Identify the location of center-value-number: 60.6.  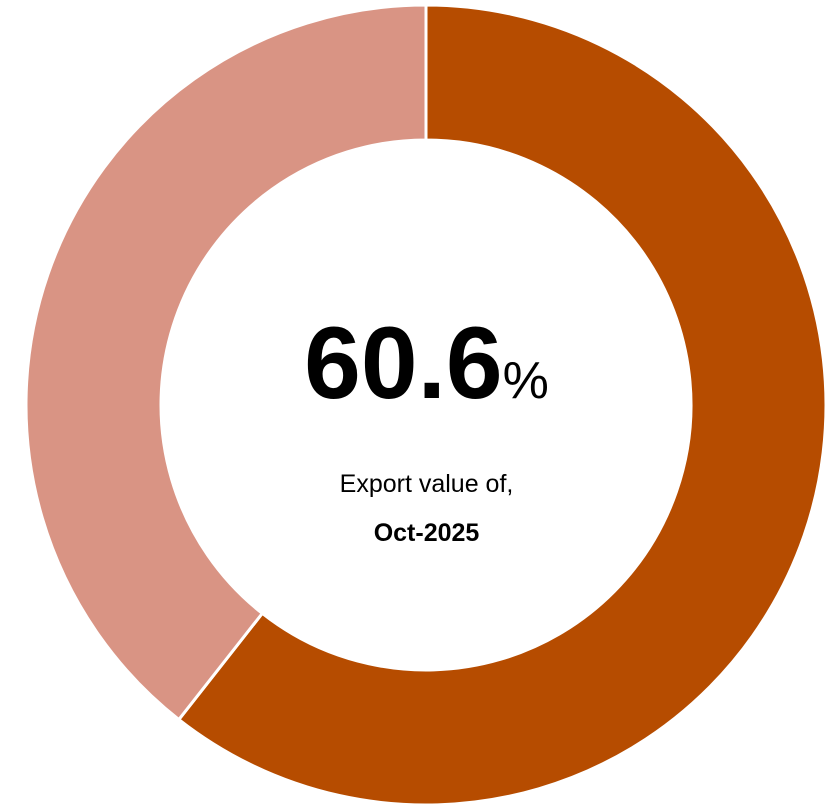
(403, 363).